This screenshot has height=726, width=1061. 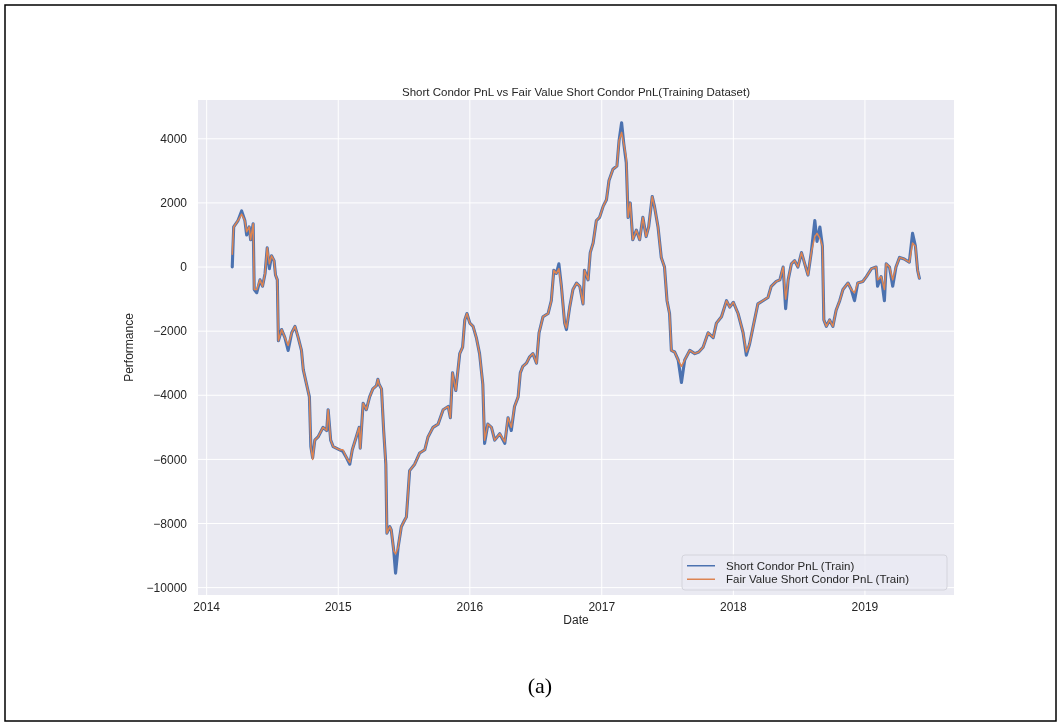 What do you see at coordinates (576, 620) in the screenshot?
I see `x-axis-title: Date` at bounding box center [576, 620].